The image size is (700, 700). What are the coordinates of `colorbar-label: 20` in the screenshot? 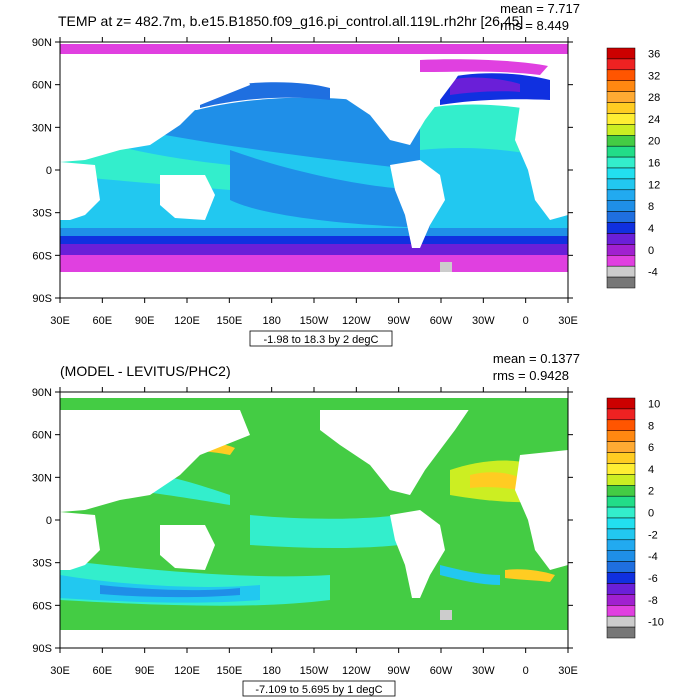 It's located at (654, 142).